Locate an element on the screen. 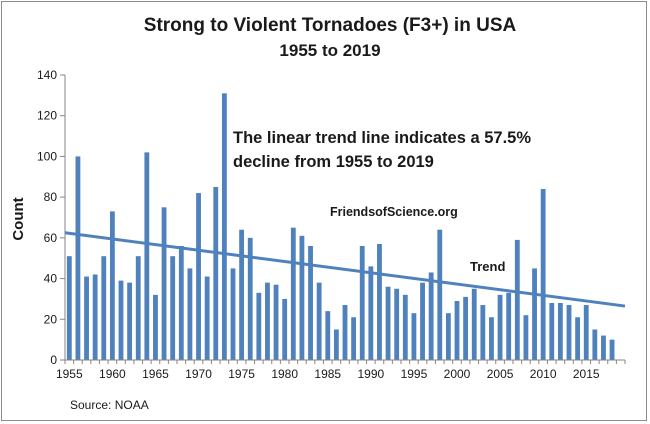 This screenshot has height=424, width=650. y-axis-label: Count is located at coordinates (18, 218).